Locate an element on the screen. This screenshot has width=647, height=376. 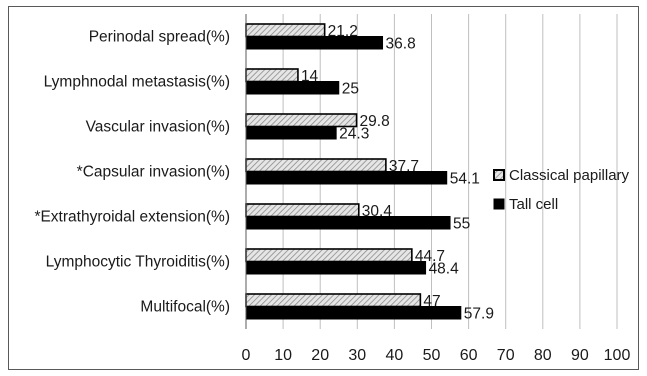
data-label-tall-5: 48.4 is located at coordinates (444, 269).